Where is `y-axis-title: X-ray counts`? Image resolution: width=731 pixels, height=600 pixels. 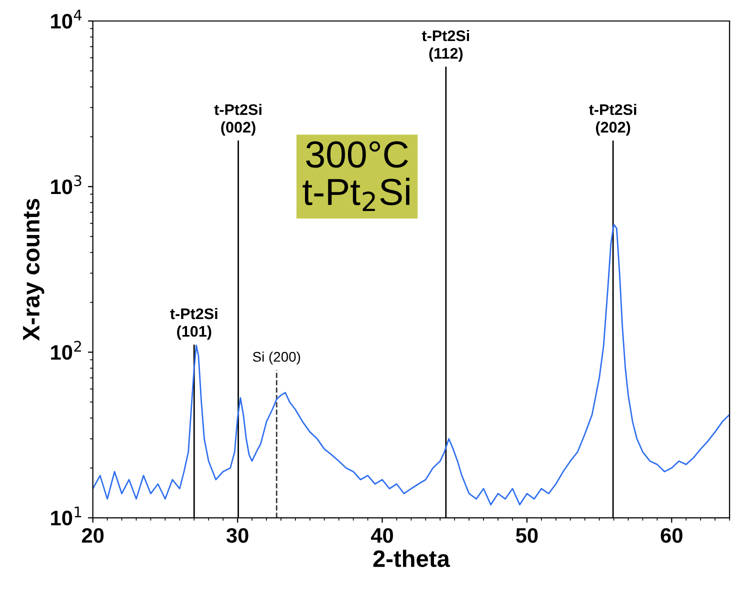
y-axis-title: X-ray counts is located at coordinates (33, 269).